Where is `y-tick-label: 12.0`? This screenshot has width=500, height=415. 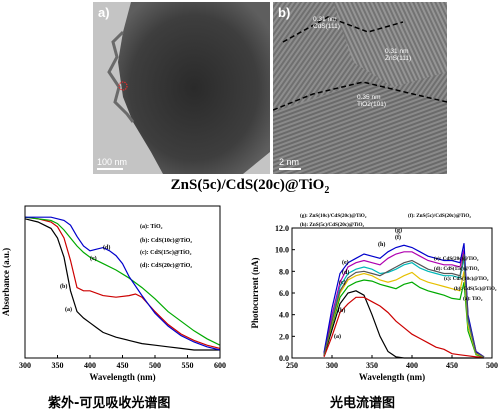
y-tick-label: 12.0 is located at coordinates (282, 228).